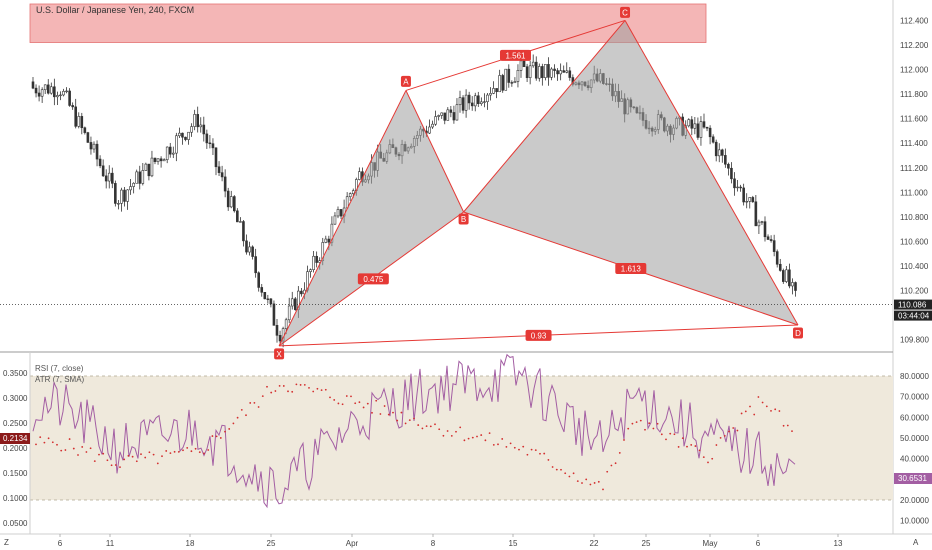  I want to click on point-a-label: A, so click(405, 81).